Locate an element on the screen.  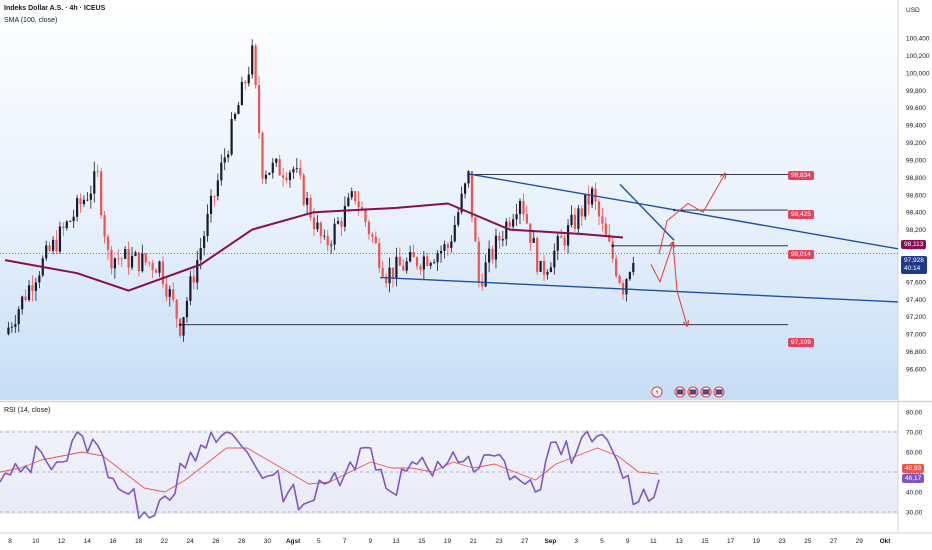
price-tick-label: 96,600 is located at coordinates (916, 370).